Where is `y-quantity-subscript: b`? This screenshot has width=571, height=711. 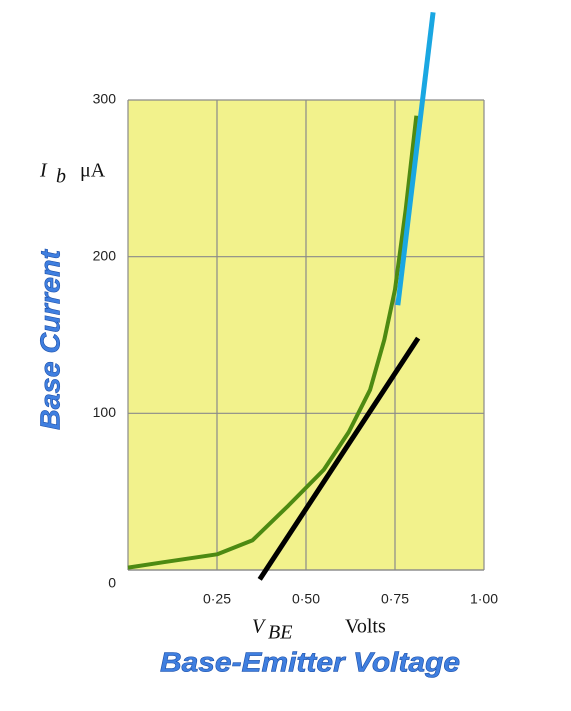
y-quantity-subscript: b is located at coordinates (61, 177).